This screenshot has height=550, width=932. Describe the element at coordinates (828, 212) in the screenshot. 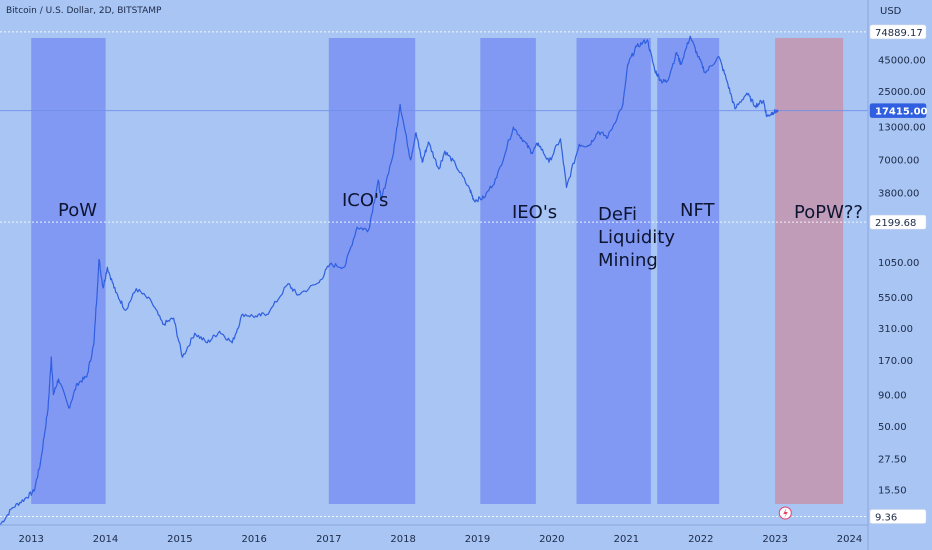

I see `band-label-5: PoPW??` at that location.